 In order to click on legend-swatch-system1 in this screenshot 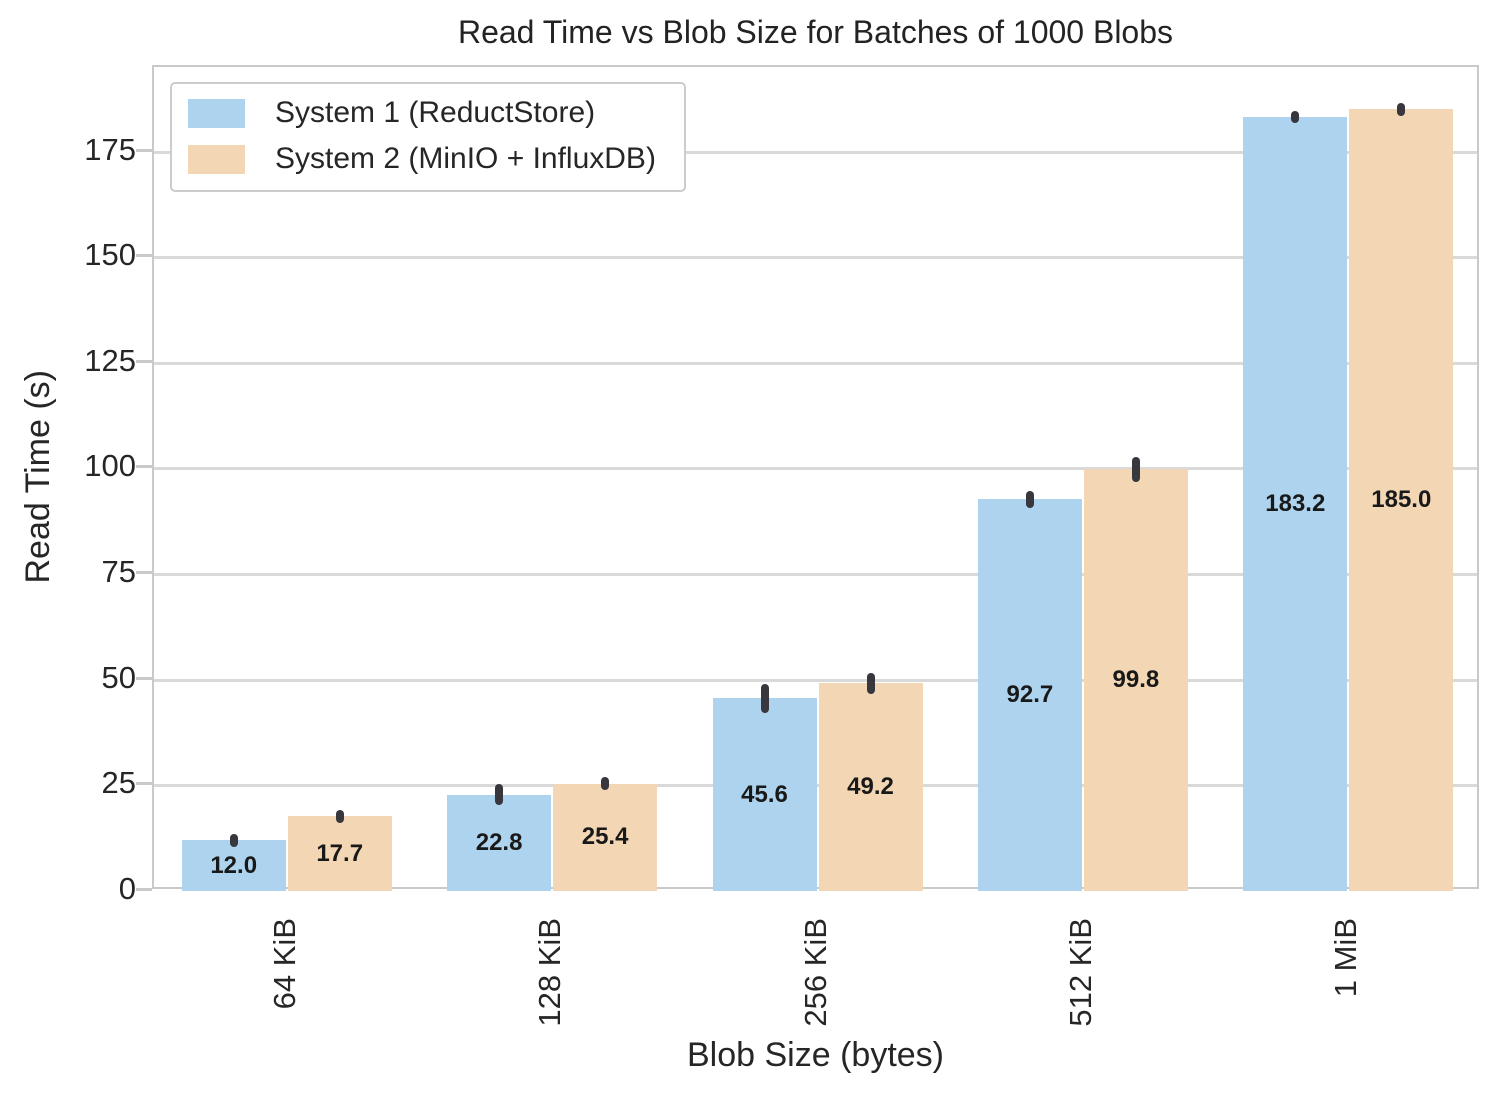, I will do `click(216, 113)`.